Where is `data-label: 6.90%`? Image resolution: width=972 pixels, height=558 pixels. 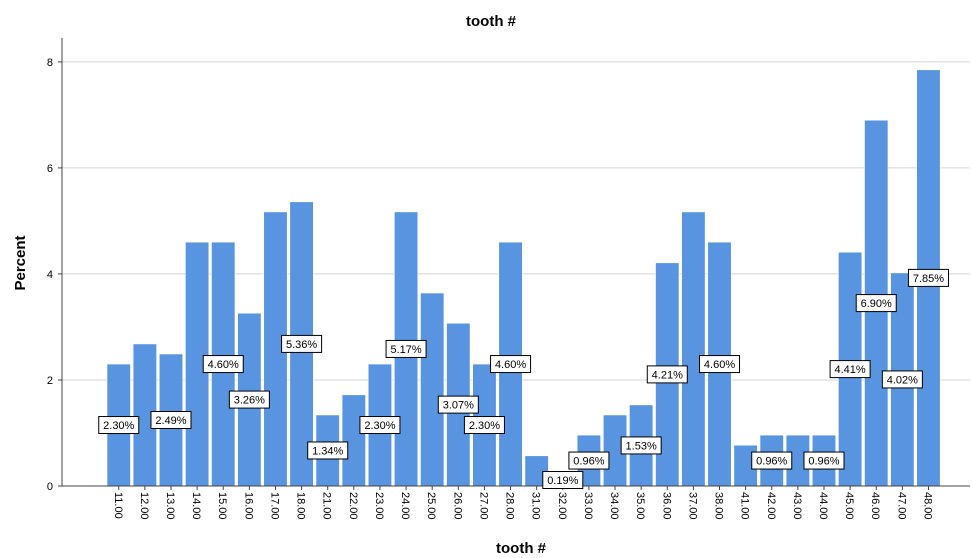
data-label: 6.90% is located at coordinates (876, 303).